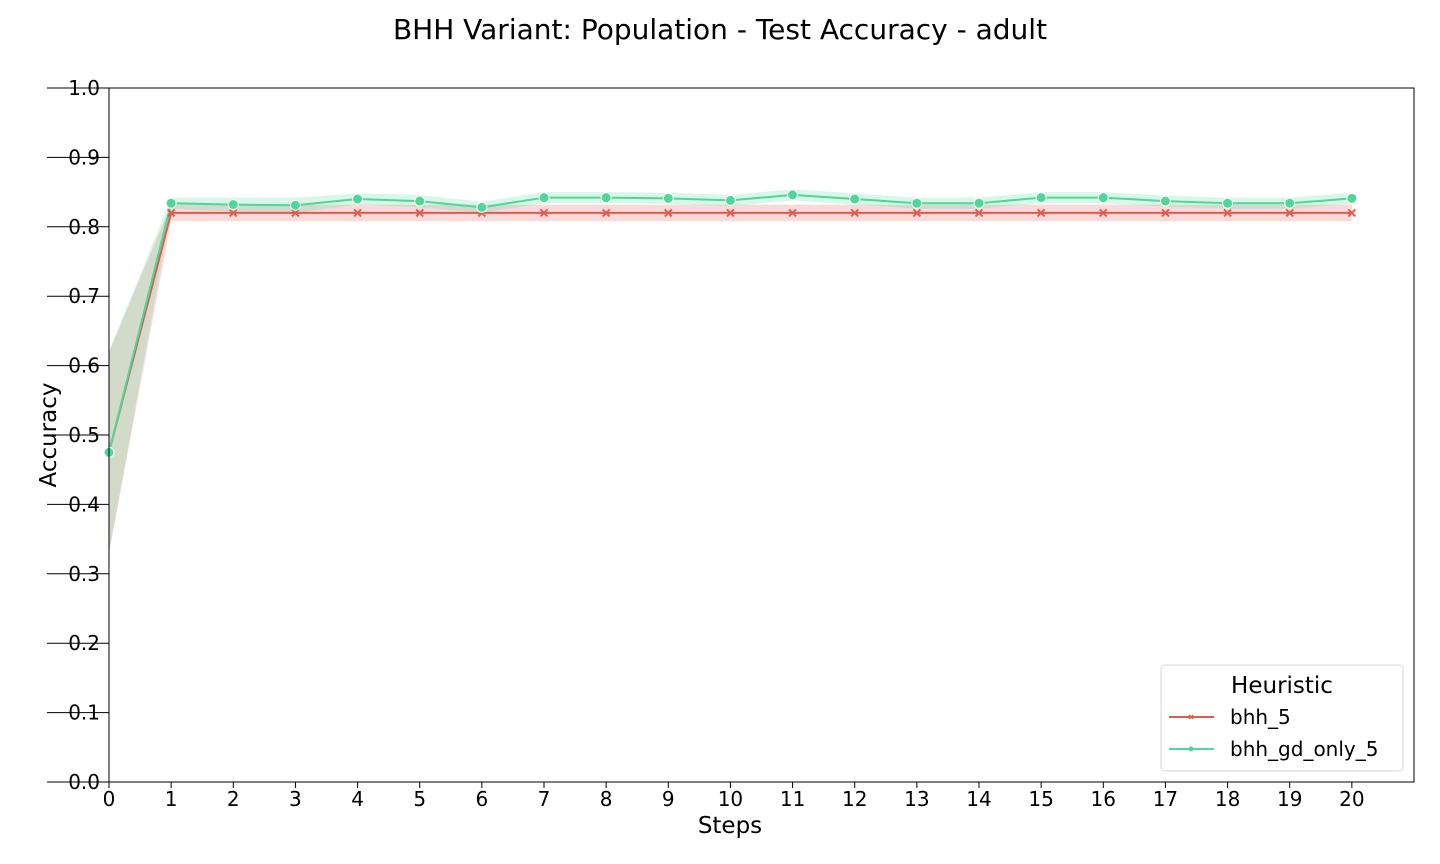  What do you see at coordinates (84, 504) in the screenshot?
I see `y-tick-label: 0.4` at bounding box center [84, 504].